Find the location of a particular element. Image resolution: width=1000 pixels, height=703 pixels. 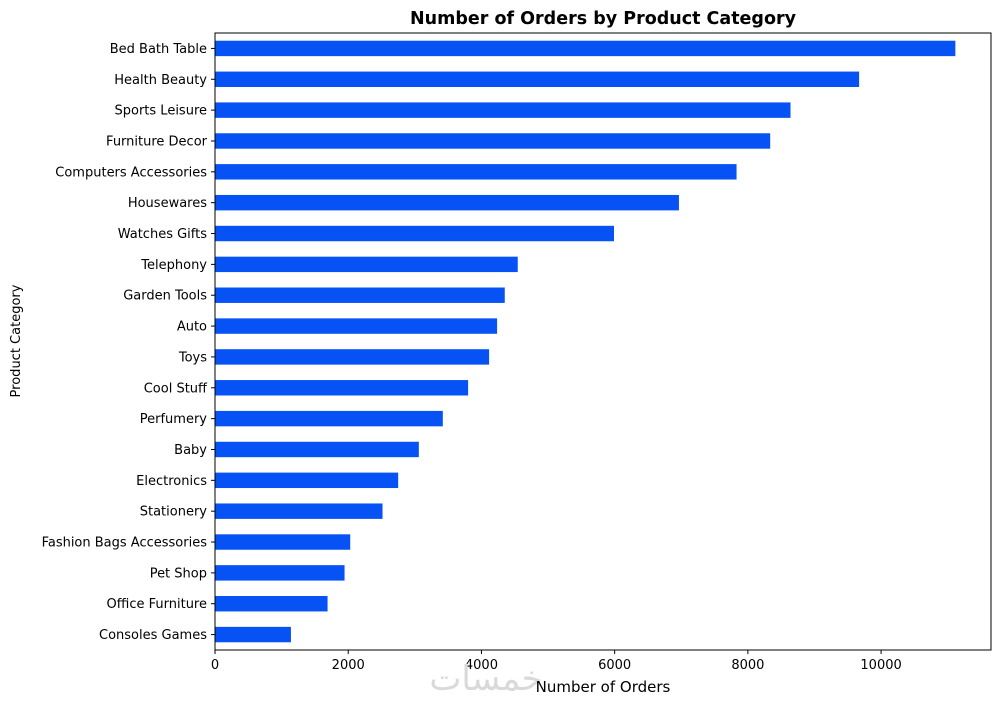

y-tick-label: Auto is located at coordinates (192, 327).